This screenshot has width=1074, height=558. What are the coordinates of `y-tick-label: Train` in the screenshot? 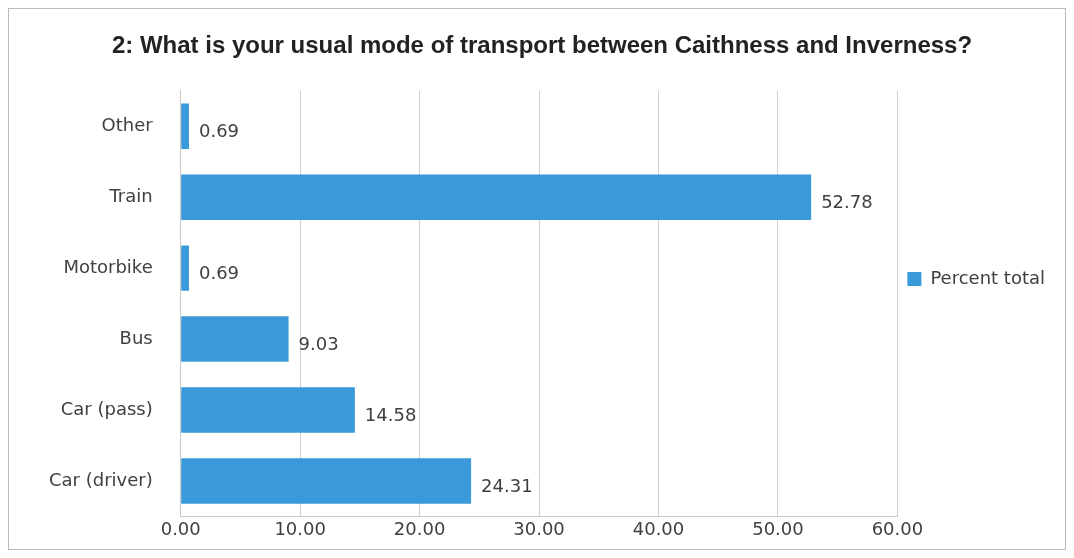 It's located at (130, 195).